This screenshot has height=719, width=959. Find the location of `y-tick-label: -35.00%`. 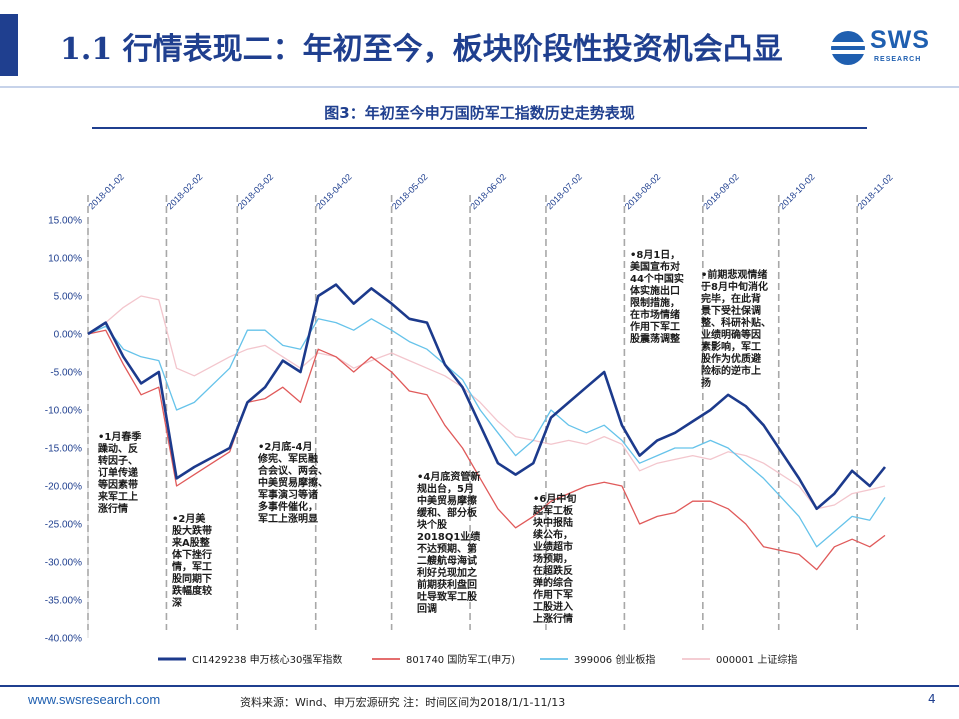

y-tick-label: -35.00% is located at coordinates (63, 601).